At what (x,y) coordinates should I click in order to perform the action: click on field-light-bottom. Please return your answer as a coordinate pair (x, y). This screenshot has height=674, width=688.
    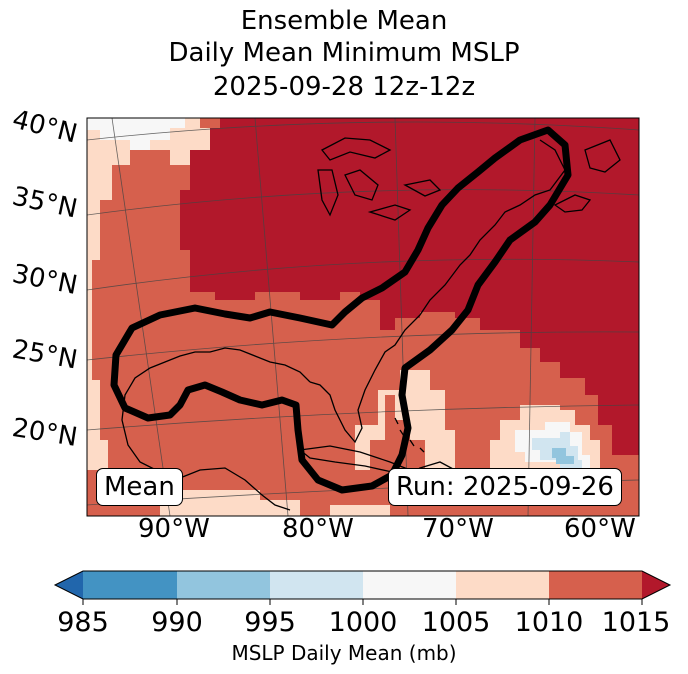
    Looking at the image, I should click on (360, 510).